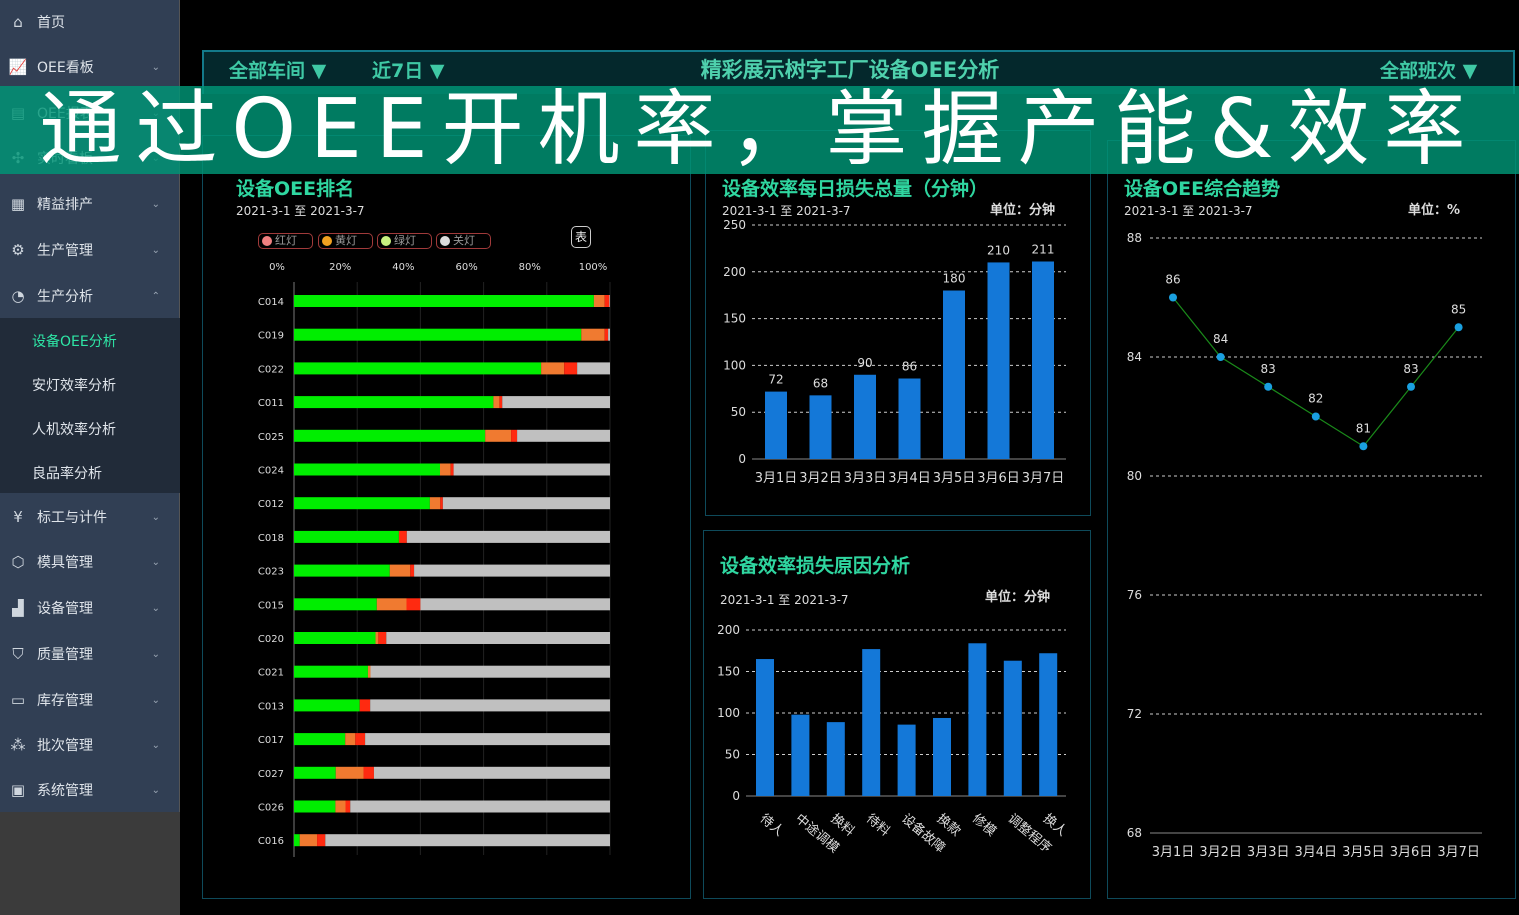  What do you see at coordinates (984, 825) in the screenshot?
I see `x-tick-label: 修模` at bounding box center [984, 825].